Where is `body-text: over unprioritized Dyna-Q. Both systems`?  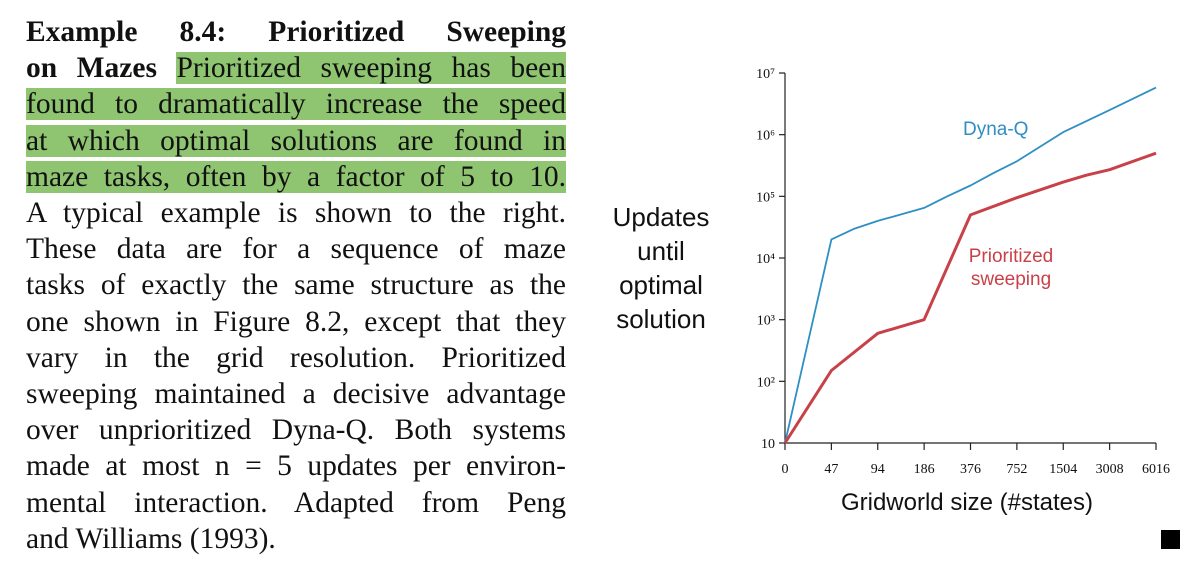
body-text: over unprioritized Dyna-Q. Both systems is located at coordinates (296, 430).